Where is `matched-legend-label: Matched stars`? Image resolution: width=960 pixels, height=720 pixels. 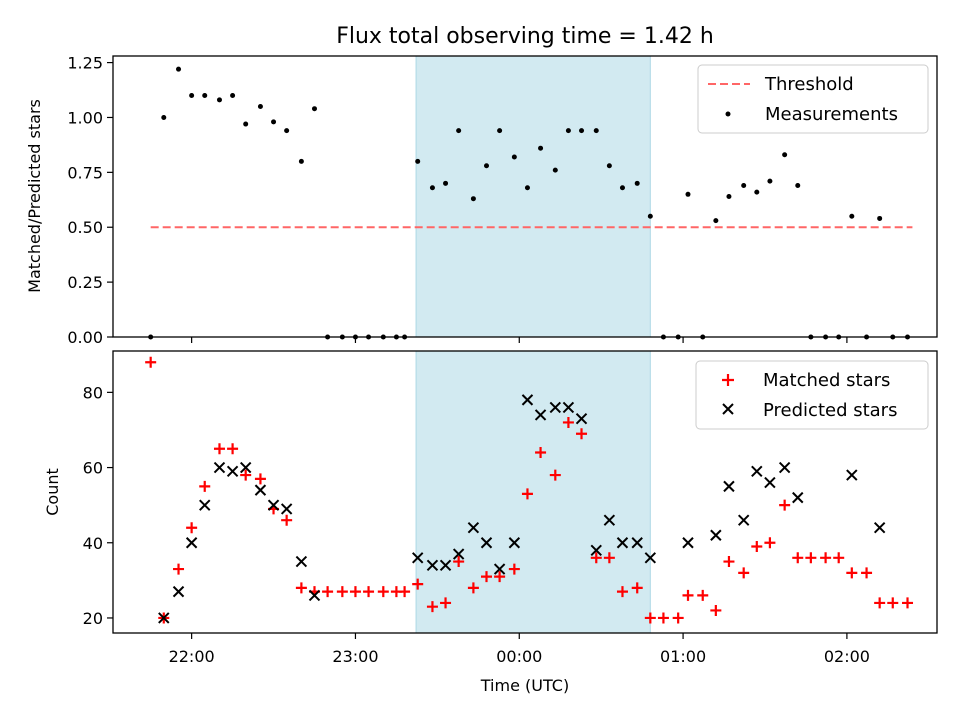
matched-legend-label: Matched stars is located at coordinates (826, 380).